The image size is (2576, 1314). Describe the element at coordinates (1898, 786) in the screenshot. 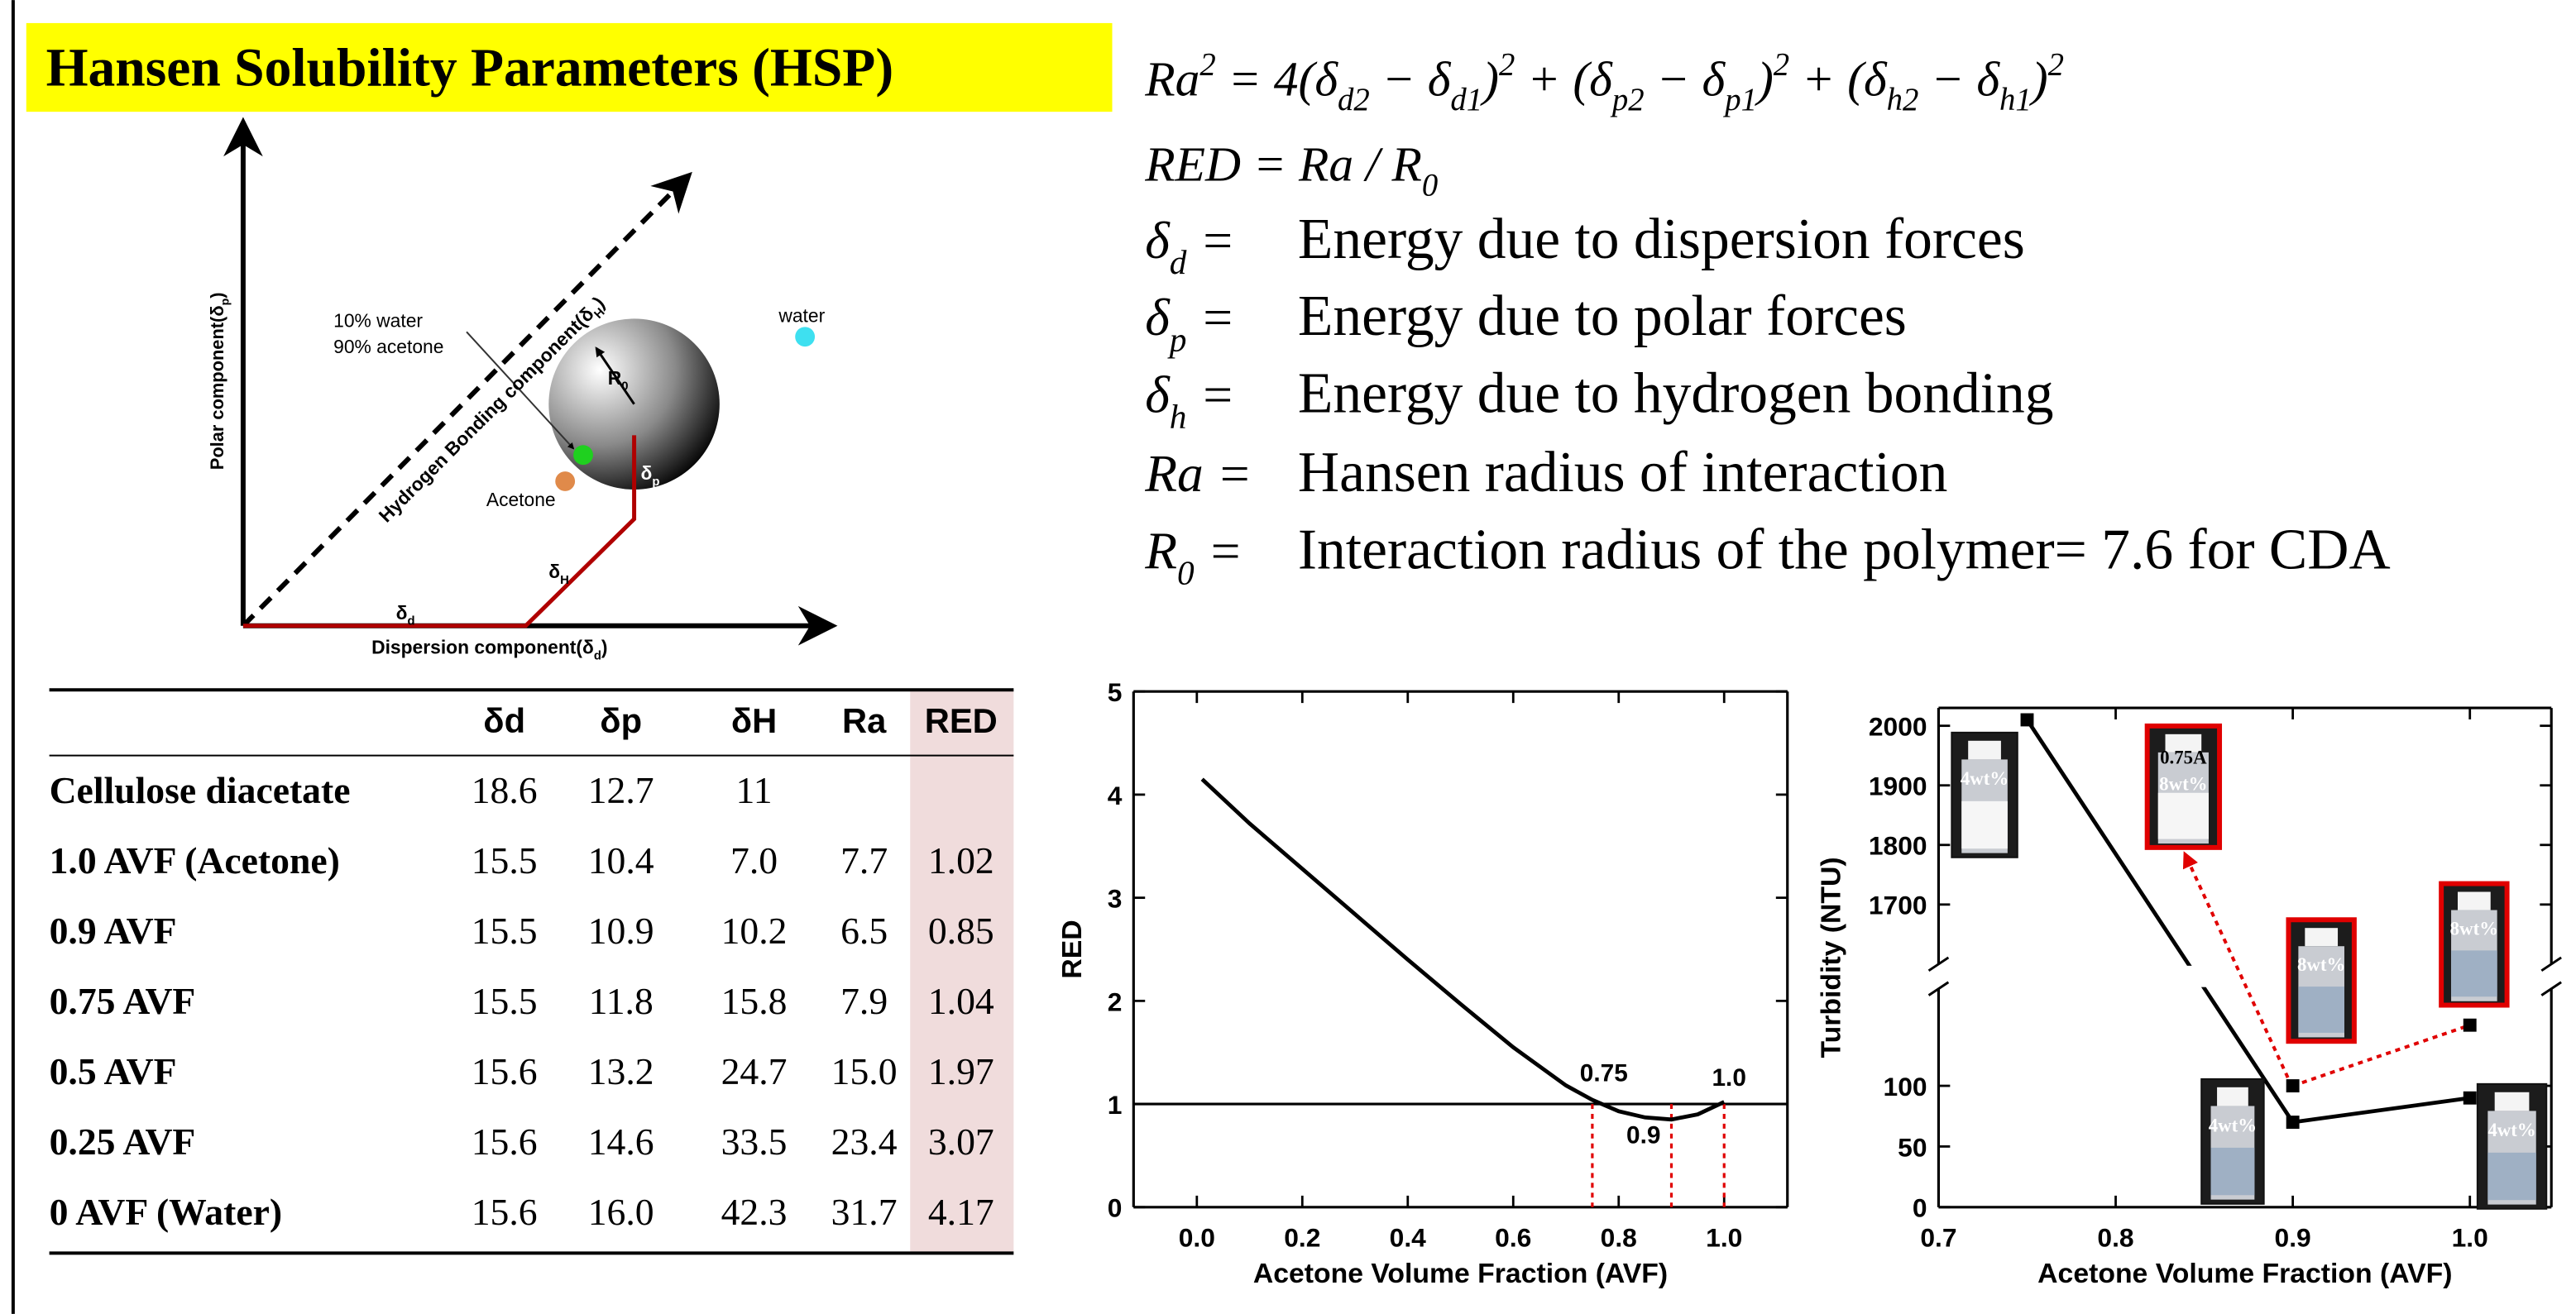

I see `y-tick-label: 1900` at that location.